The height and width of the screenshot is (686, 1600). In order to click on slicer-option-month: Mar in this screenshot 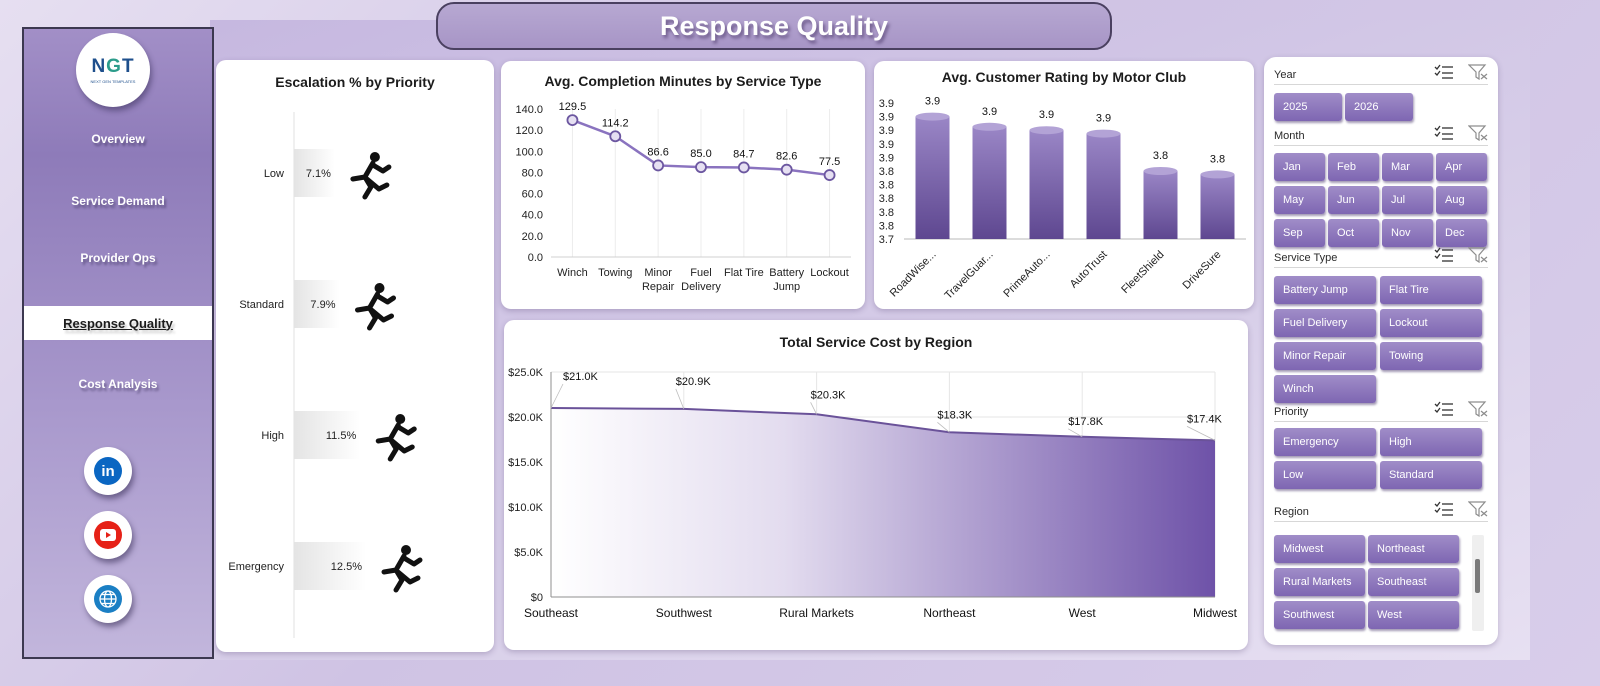, I will do `click(1407, 167)`.